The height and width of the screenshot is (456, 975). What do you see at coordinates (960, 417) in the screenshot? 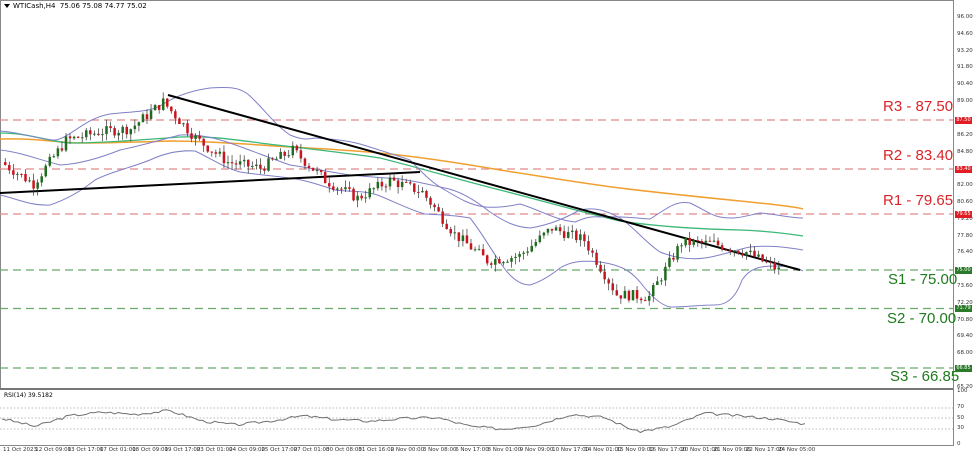
I see `rsi-tick: 50` at bounding box center [960, 417].